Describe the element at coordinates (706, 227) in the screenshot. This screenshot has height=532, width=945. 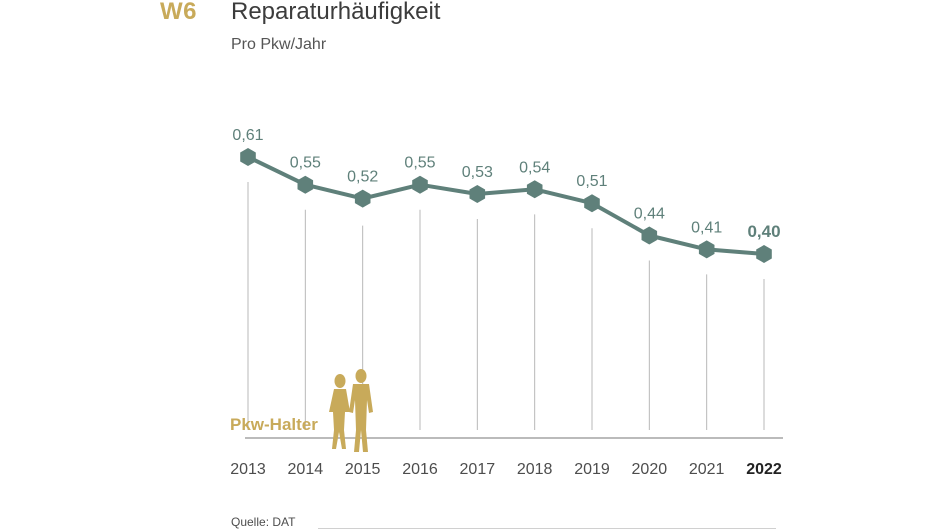
I see `value-label: 0,41` at that location.